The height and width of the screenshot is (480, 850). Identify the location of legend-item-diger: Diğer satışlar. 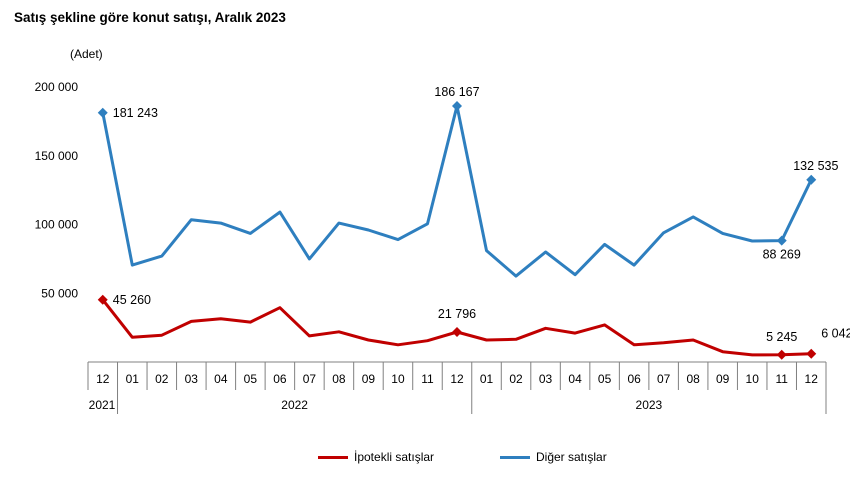
(553, 457).